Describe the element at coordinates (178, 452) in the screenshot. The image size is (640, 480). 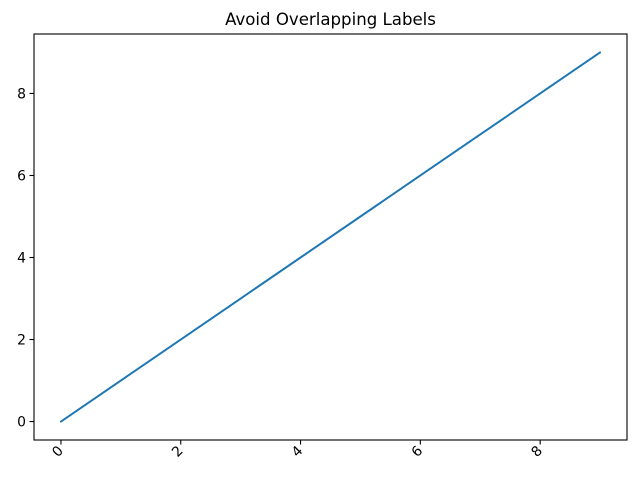
I see `x-tick-label: 2` at that location.